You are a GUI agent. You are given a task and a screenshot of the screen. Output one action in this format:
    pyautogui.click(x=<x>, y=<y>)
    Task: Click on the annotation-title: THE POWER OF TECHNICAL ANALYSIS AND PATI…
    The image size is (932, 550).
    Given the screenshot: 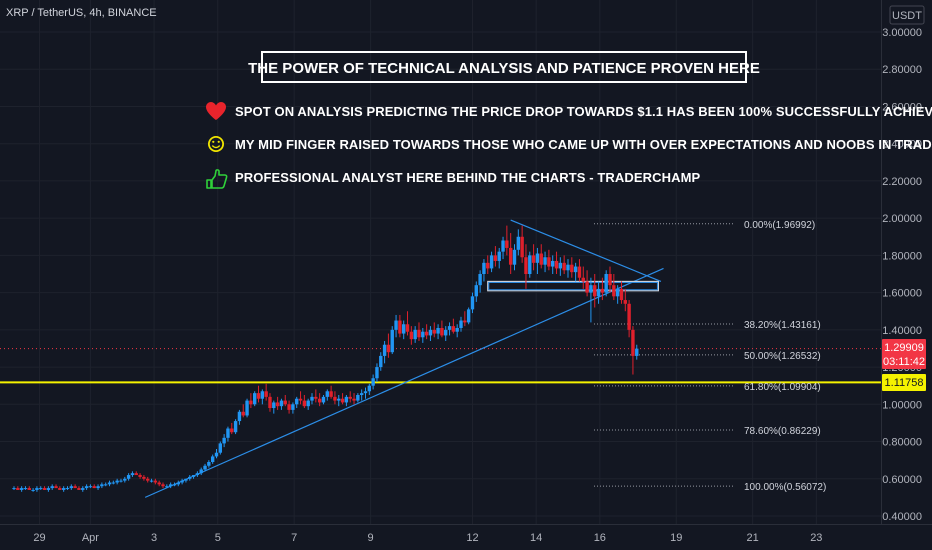 What is the action you would take?
    pyautogui.click(x=504, y=68)
    